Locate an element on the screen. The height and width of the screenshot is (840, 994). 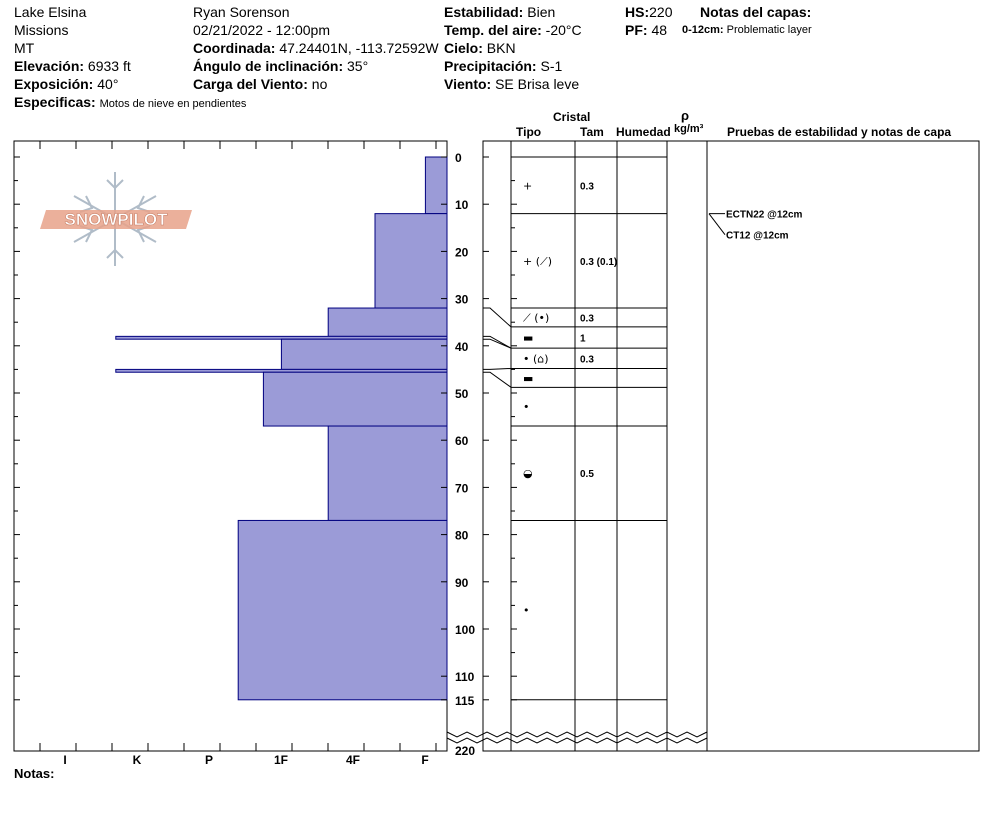
depth-bottom-label: 220 is located at coordinates (465, 751).